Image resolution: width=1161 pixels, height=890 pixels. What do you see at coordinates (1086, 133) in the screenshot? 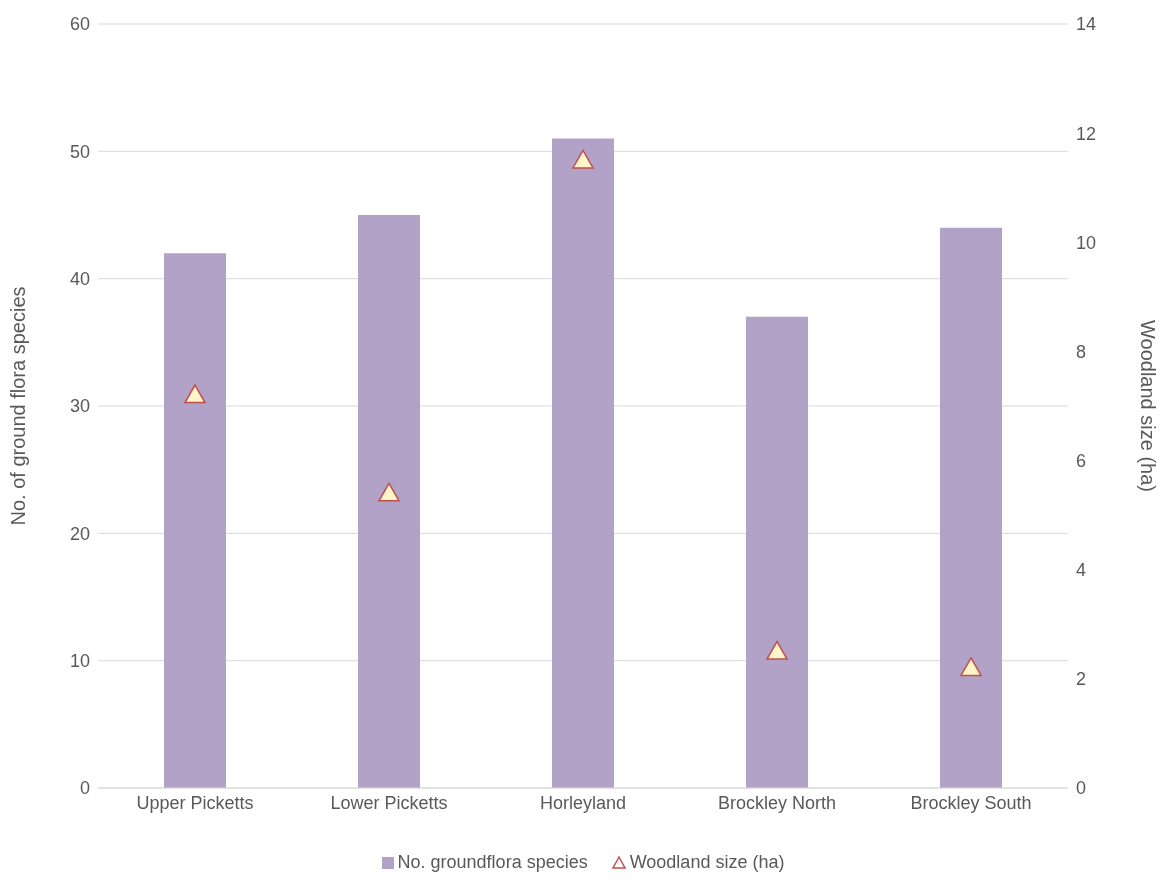
I see `y2-tick-label: 12` at bounding box center [1086, 133].